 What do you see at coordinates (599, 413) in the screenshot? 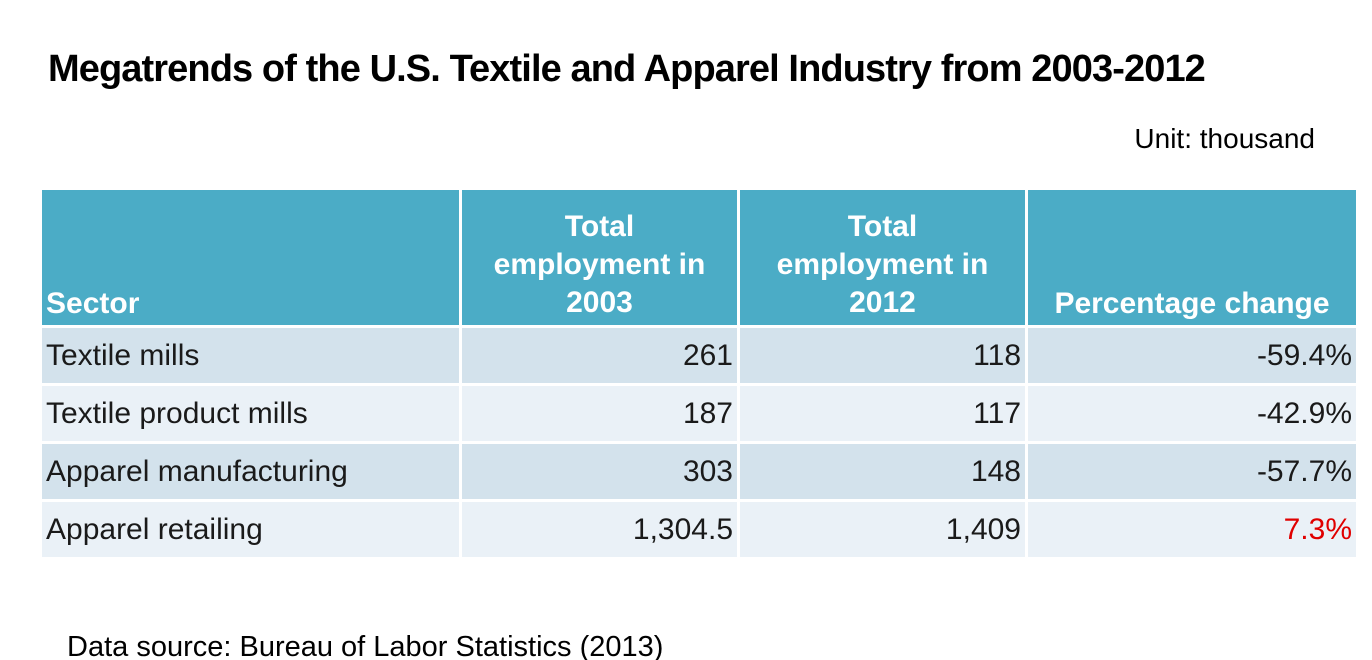
I see `table-cell-emp2003: 187` at bounding box center [599, 413].